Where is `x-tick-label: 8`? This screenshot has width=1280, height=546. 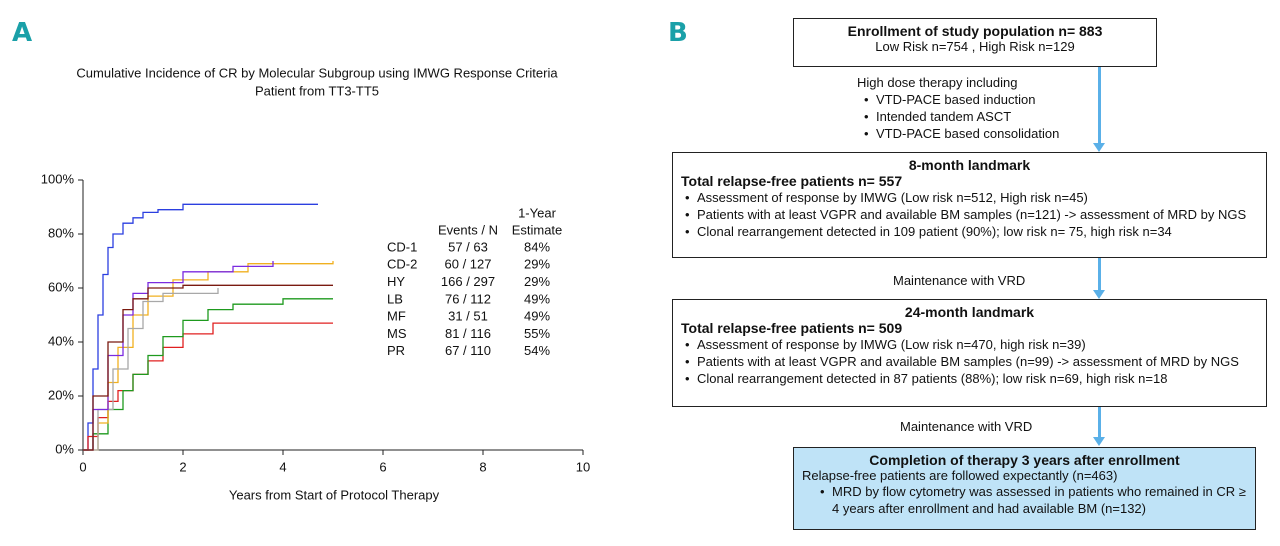
x-tick-label: 8 is located at coordinates (482, 466).